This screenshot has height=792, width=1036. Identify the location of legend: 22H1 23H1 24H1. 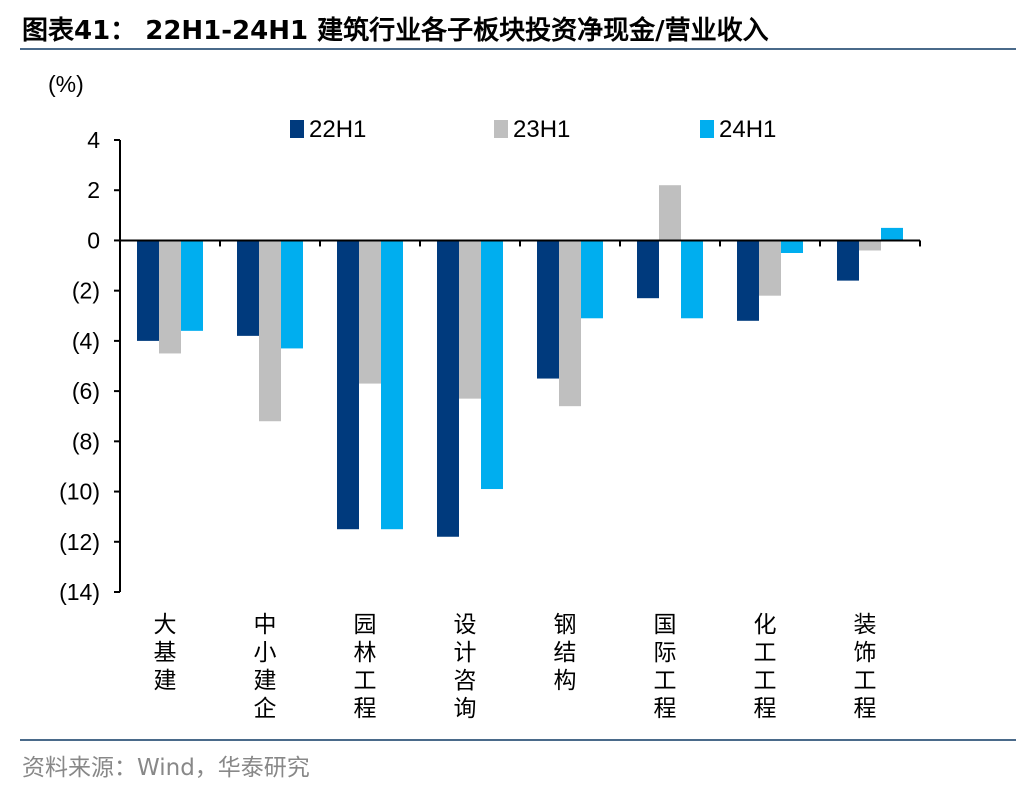
(533, 129).